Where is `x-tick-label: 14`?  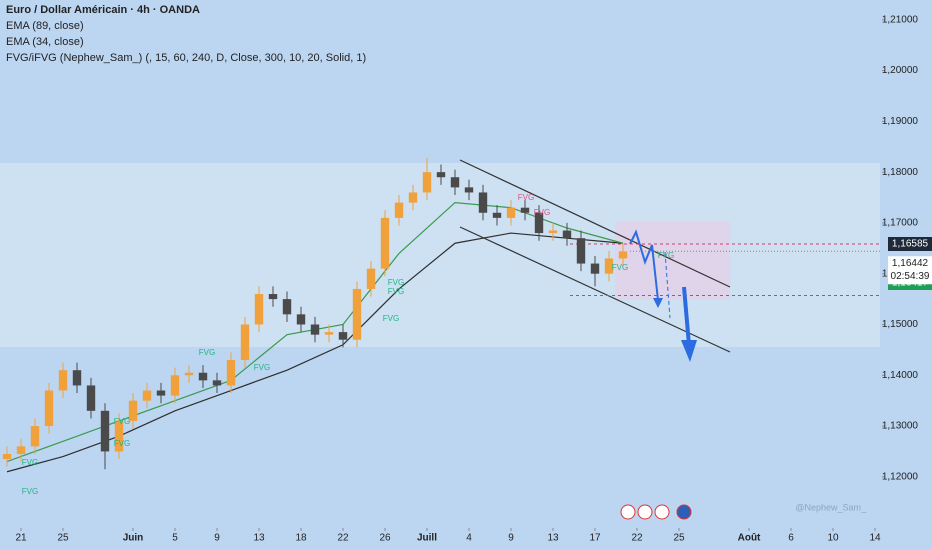 x-tick-label: 14 is located at coordinates (875, 538).